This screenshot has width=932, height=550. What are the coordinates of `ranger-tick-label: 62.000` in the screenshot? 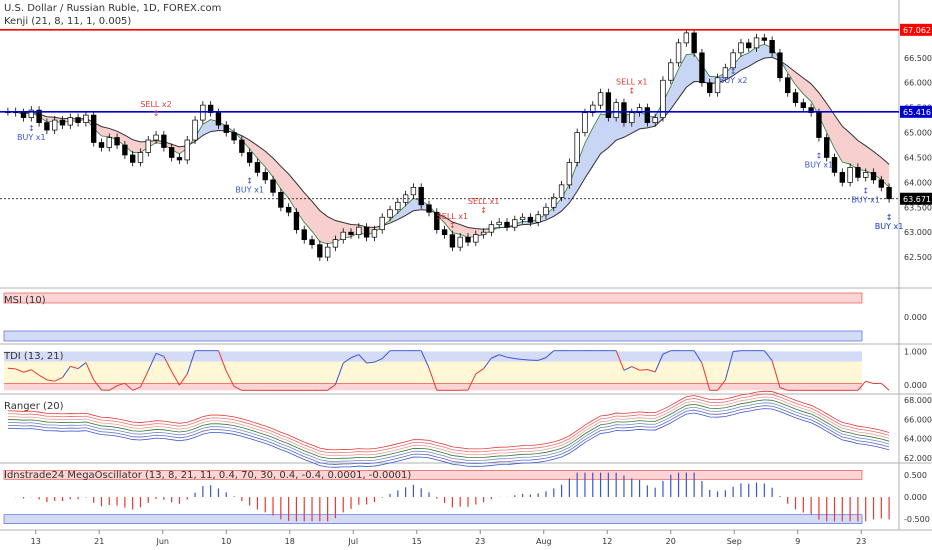 It's located at (918, 458).